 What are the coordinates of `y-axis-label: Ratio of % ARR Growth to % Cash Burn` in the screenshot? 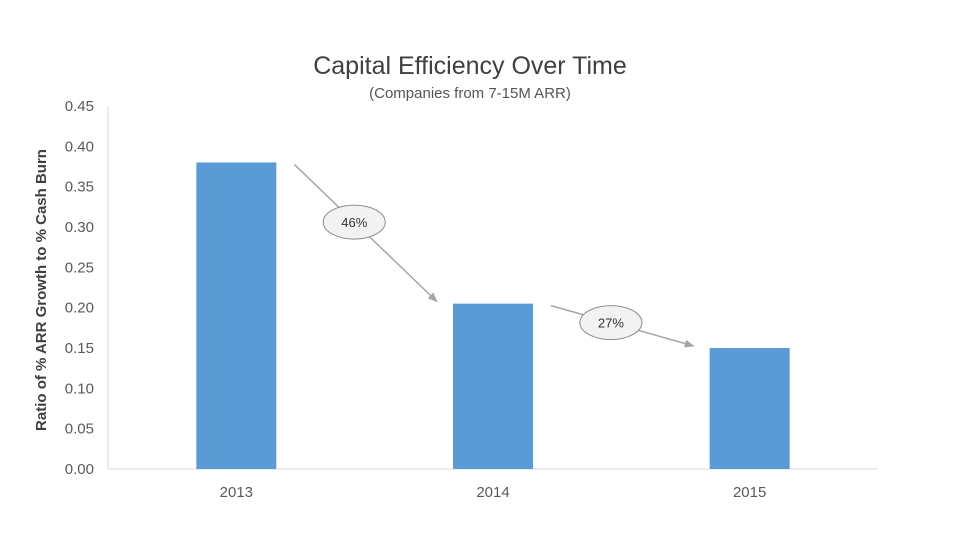 It's located at (41, 290).